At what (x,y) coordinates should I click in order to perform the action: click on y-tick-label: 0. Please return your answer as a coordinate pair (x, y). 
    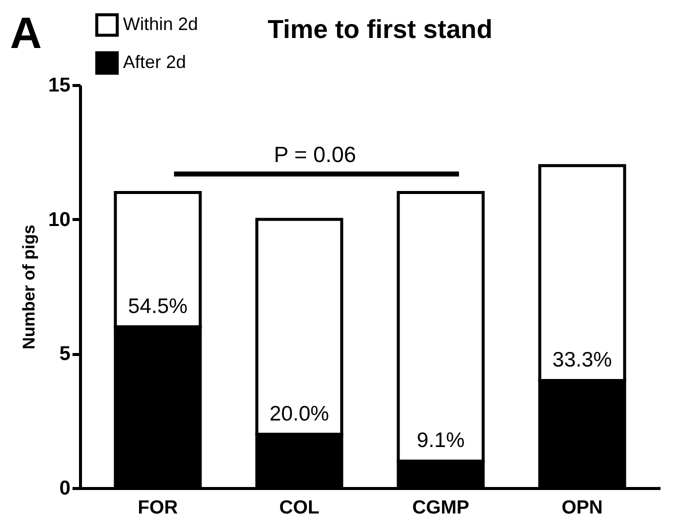
    Looking at the image, I should click on (64, 489).